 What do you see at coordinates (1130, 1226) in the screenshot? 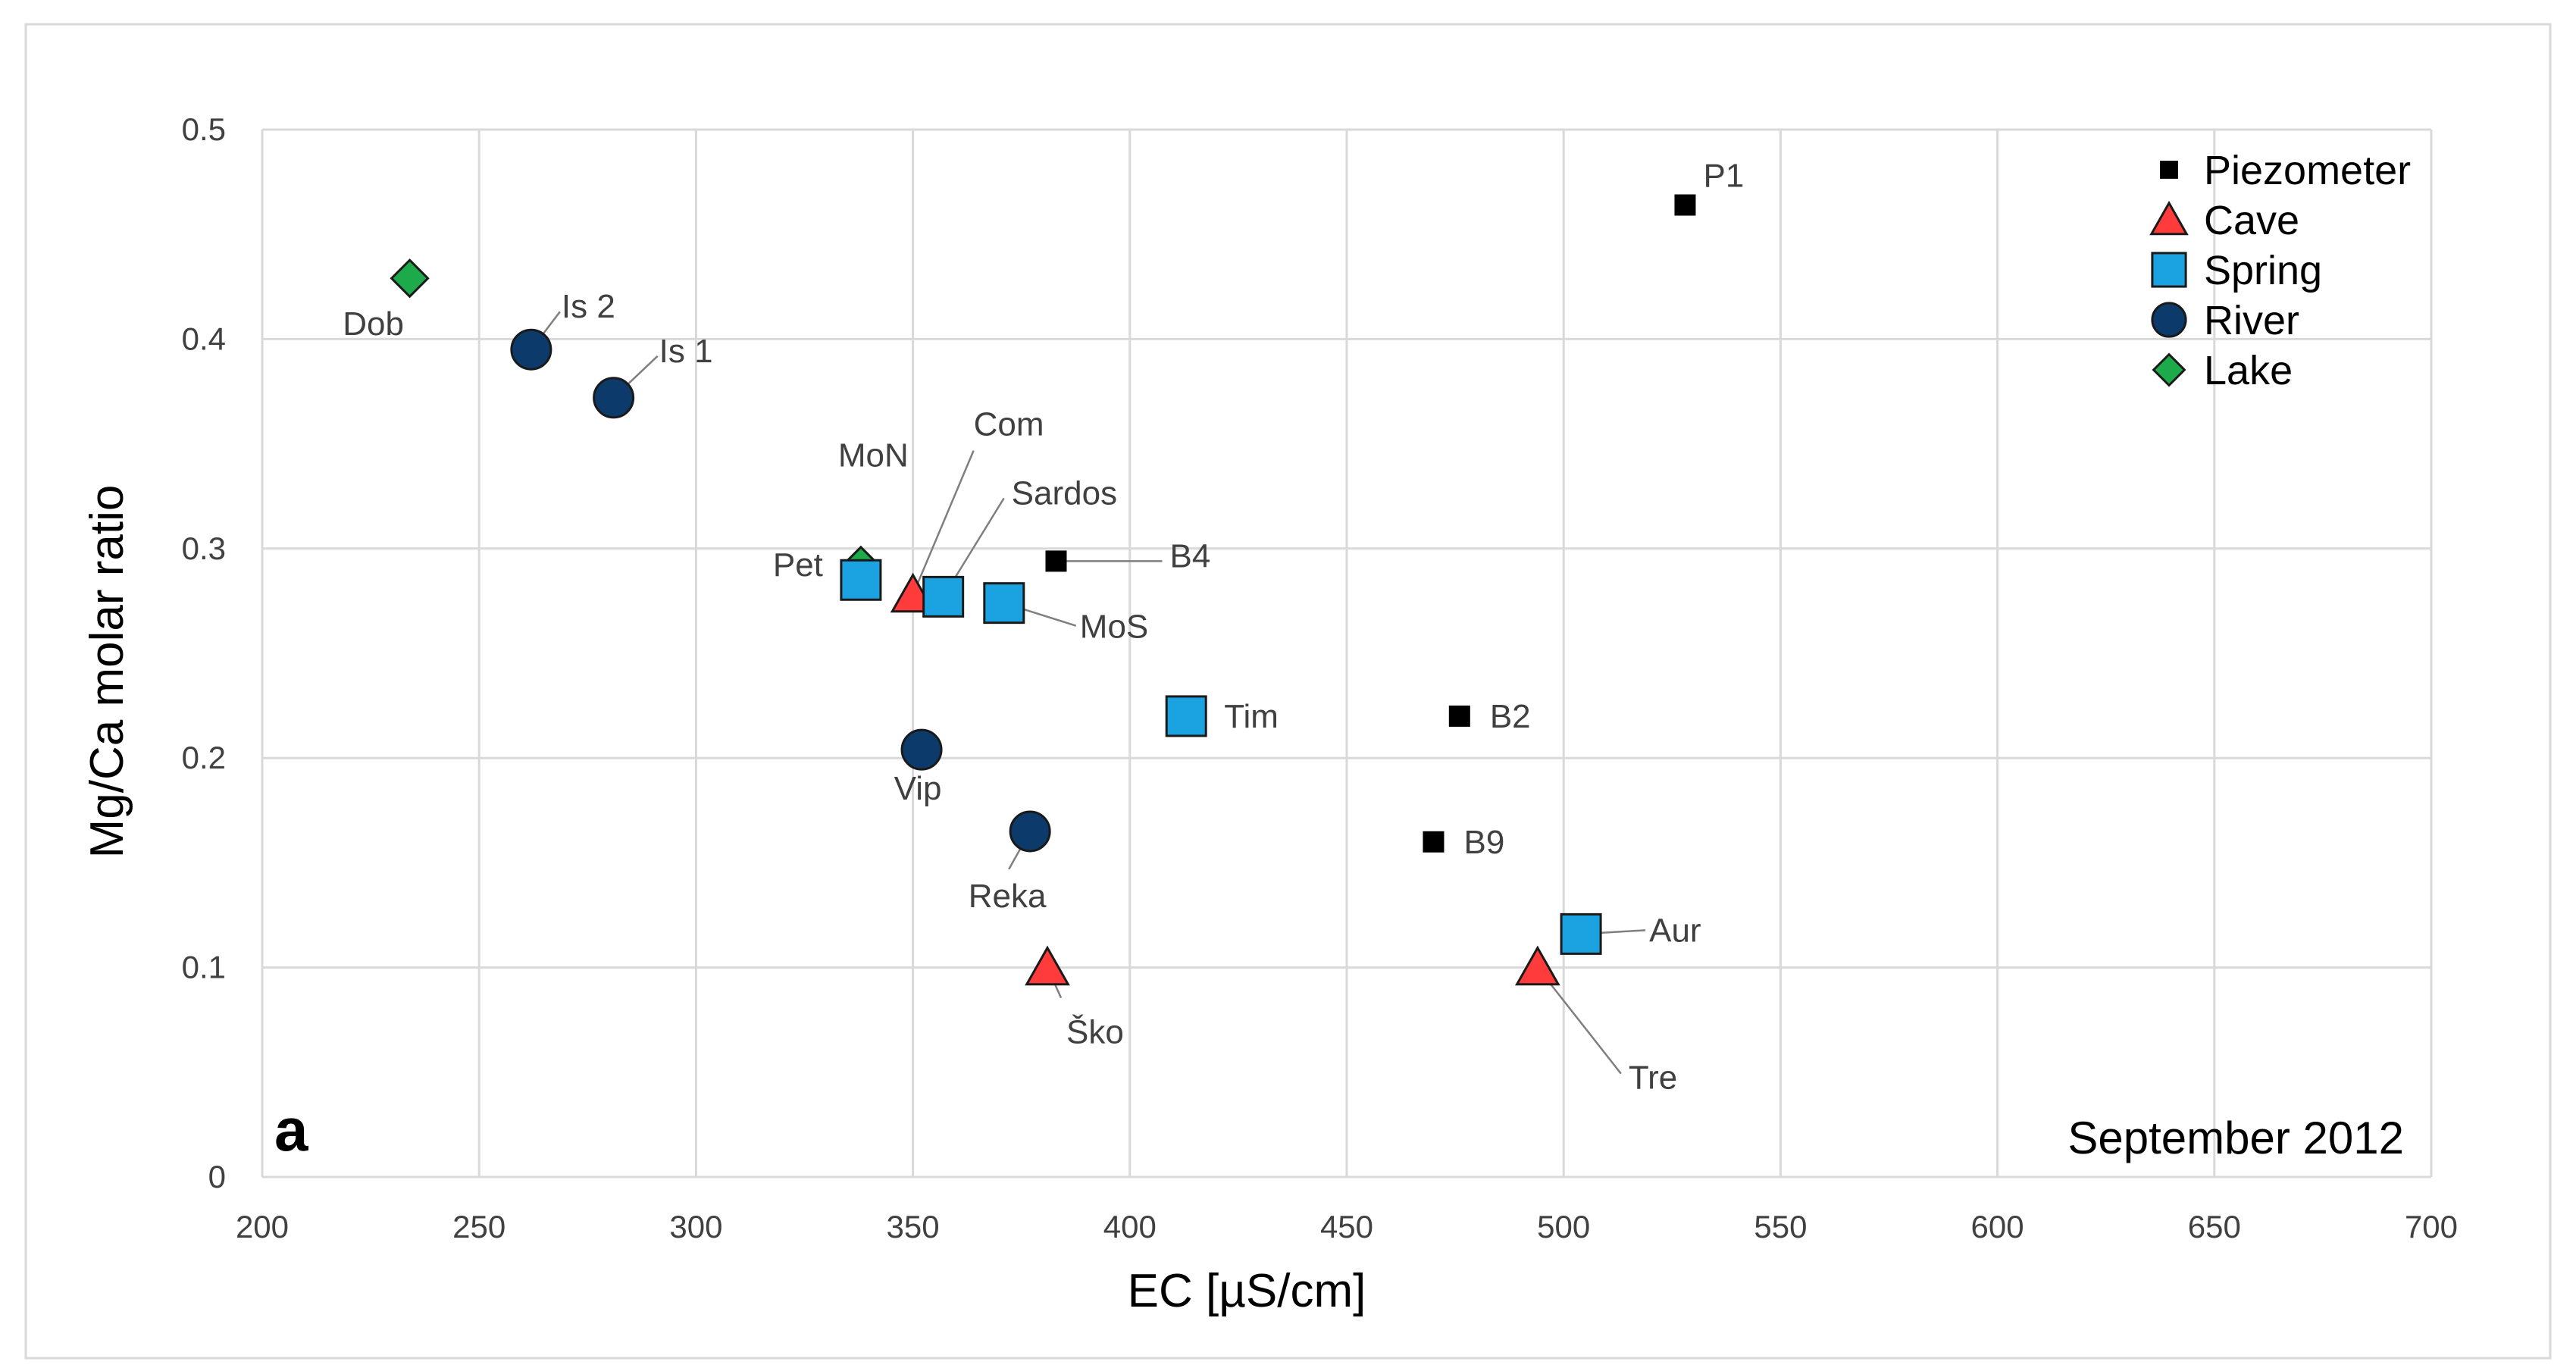
I see `x-tick-label: 400` at bounding box center [1130, 1226].